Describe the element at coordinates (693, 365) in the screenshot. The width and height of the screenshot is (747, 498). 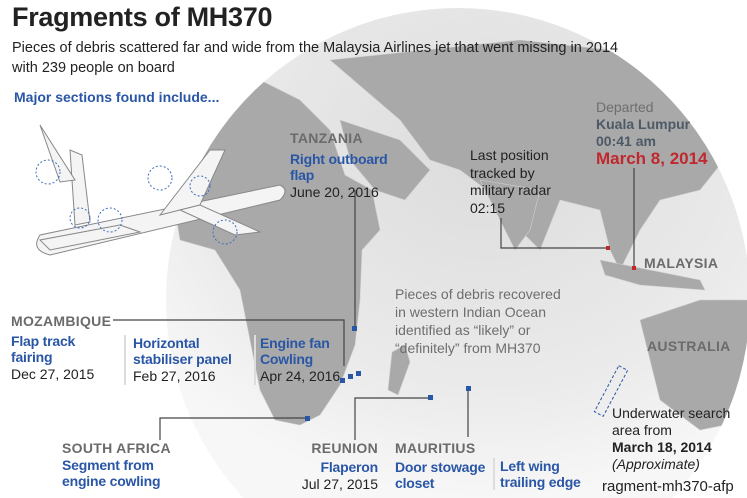
I see `australia-landmass` at that location.